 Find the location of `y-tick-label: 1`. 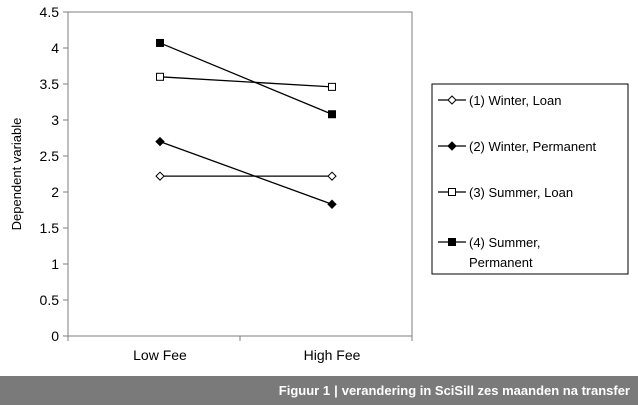

y-tick-label: 1 is located at coordinates (55, 264).